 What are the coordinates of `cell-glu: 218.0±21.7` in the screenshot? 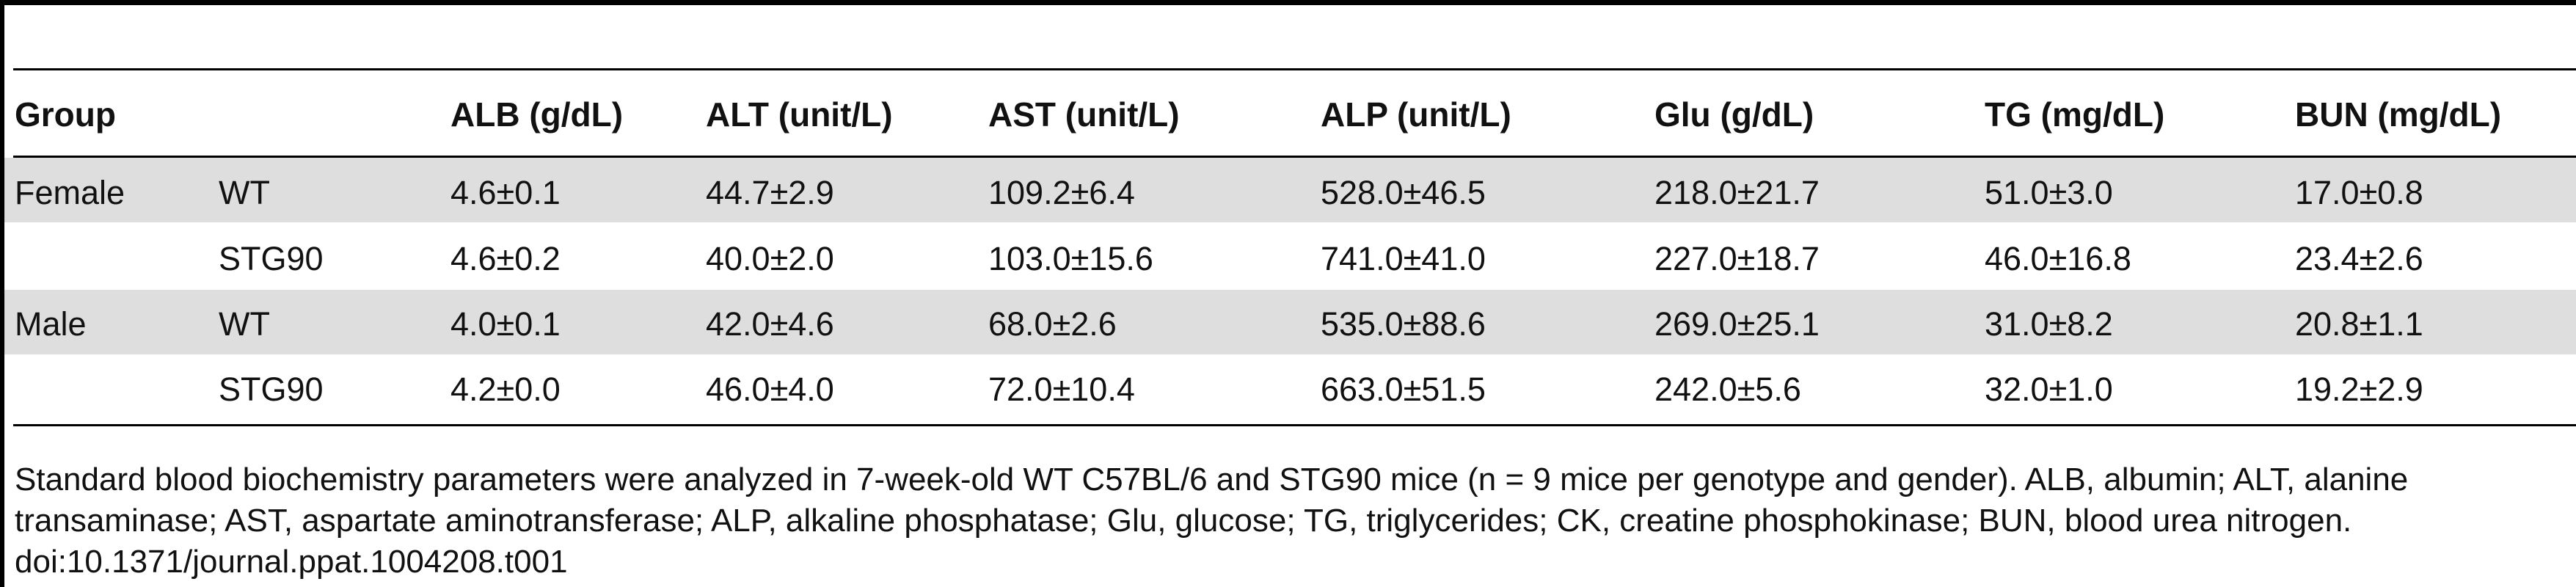 It's located at (1737, 192).